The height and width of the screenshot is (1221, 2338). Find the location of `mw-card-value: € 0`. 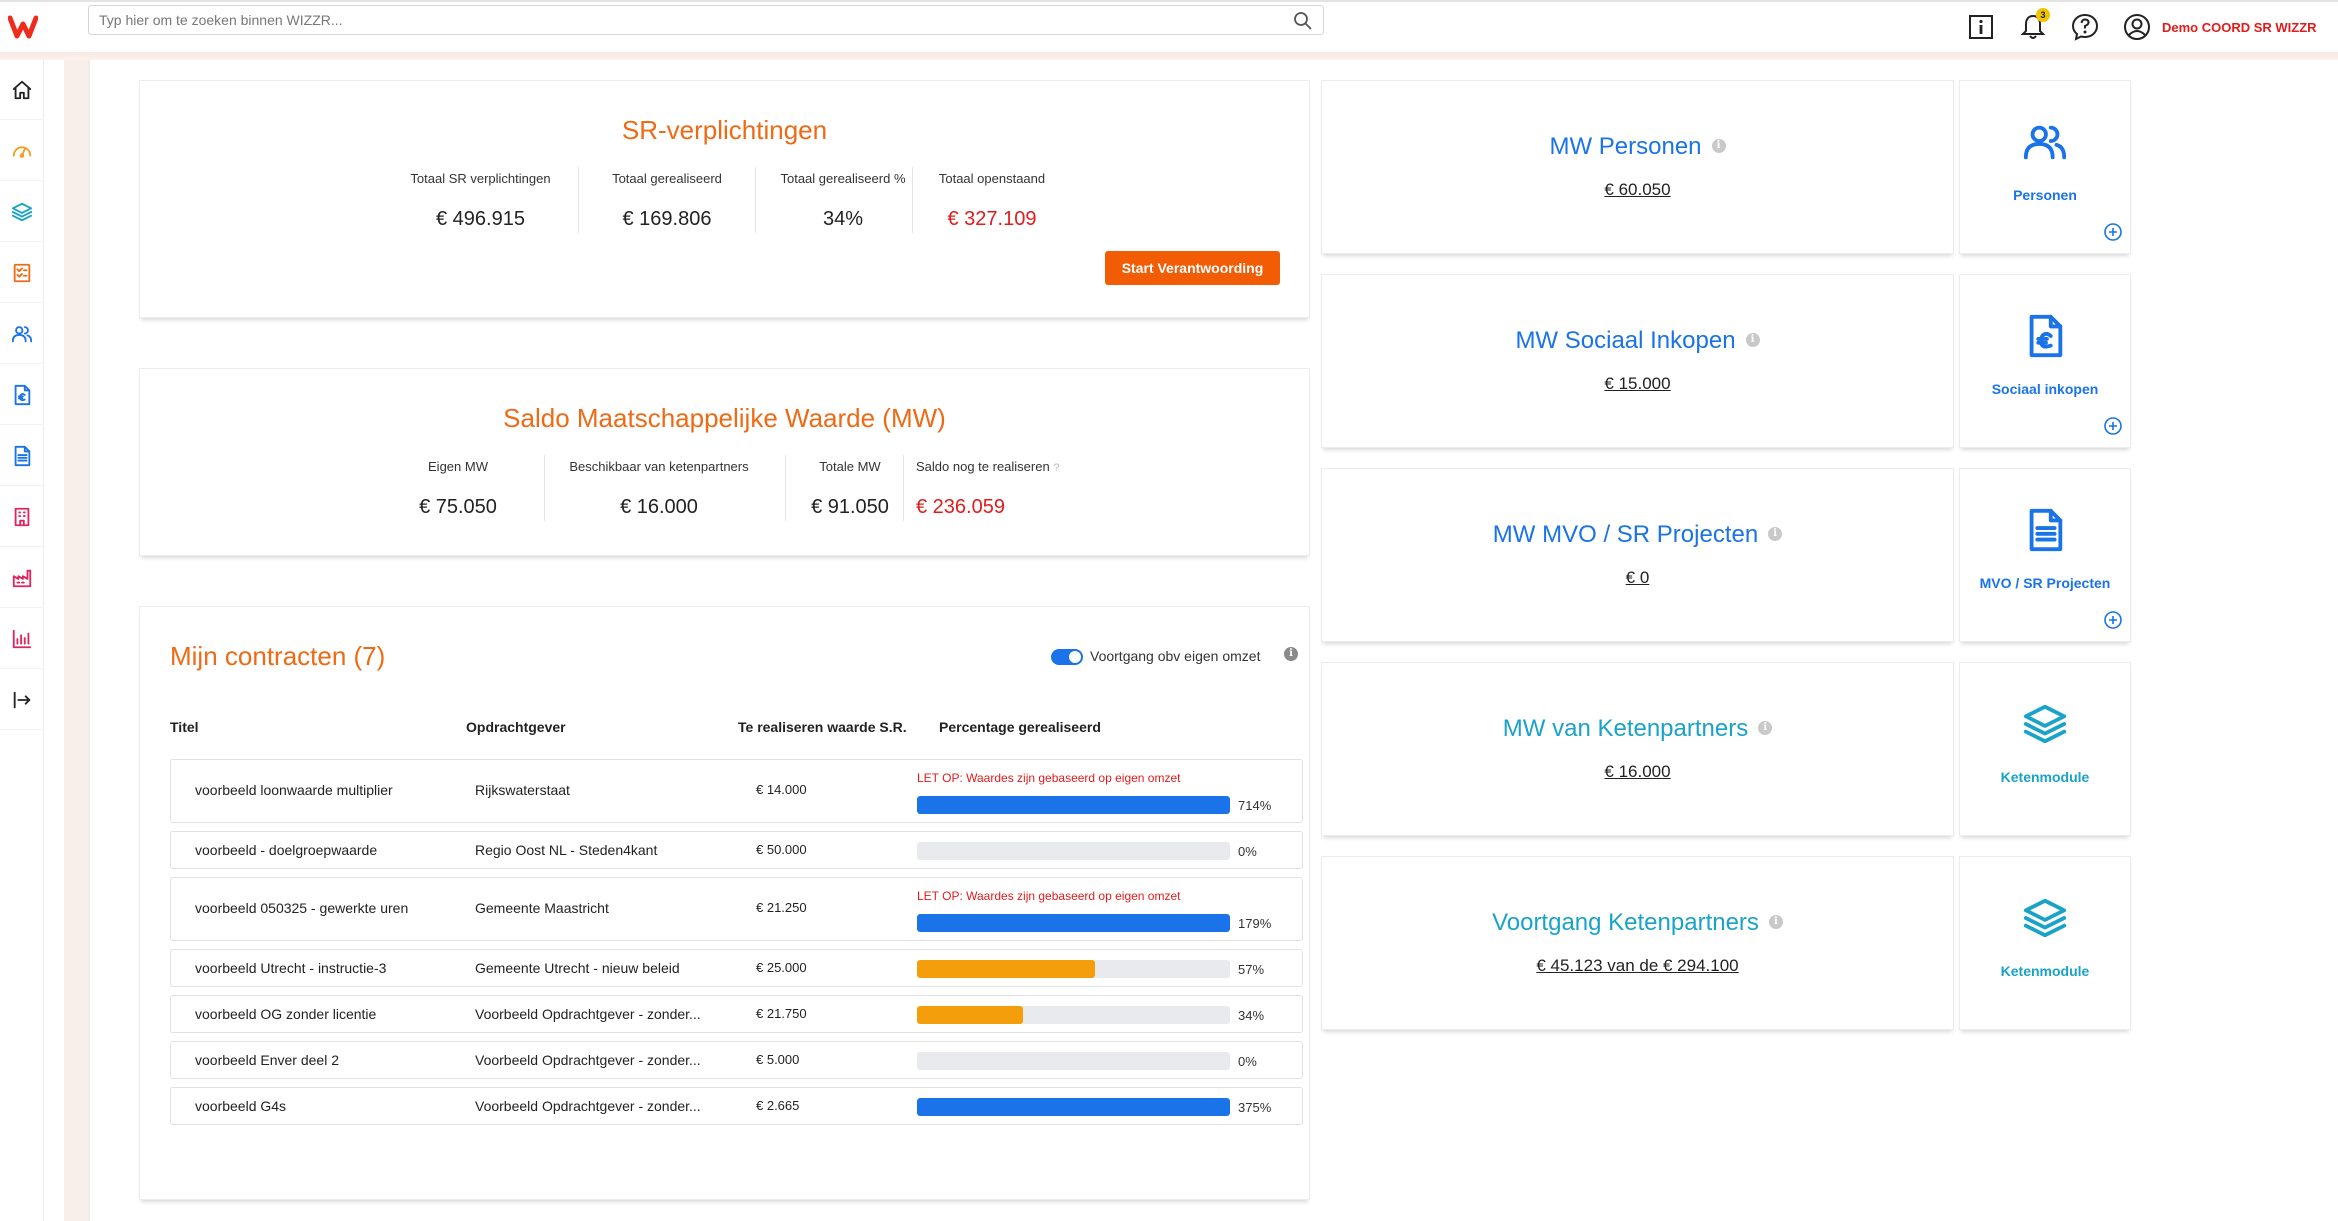

mw-card-value: € 0 is located at coordinates (1637, 577).